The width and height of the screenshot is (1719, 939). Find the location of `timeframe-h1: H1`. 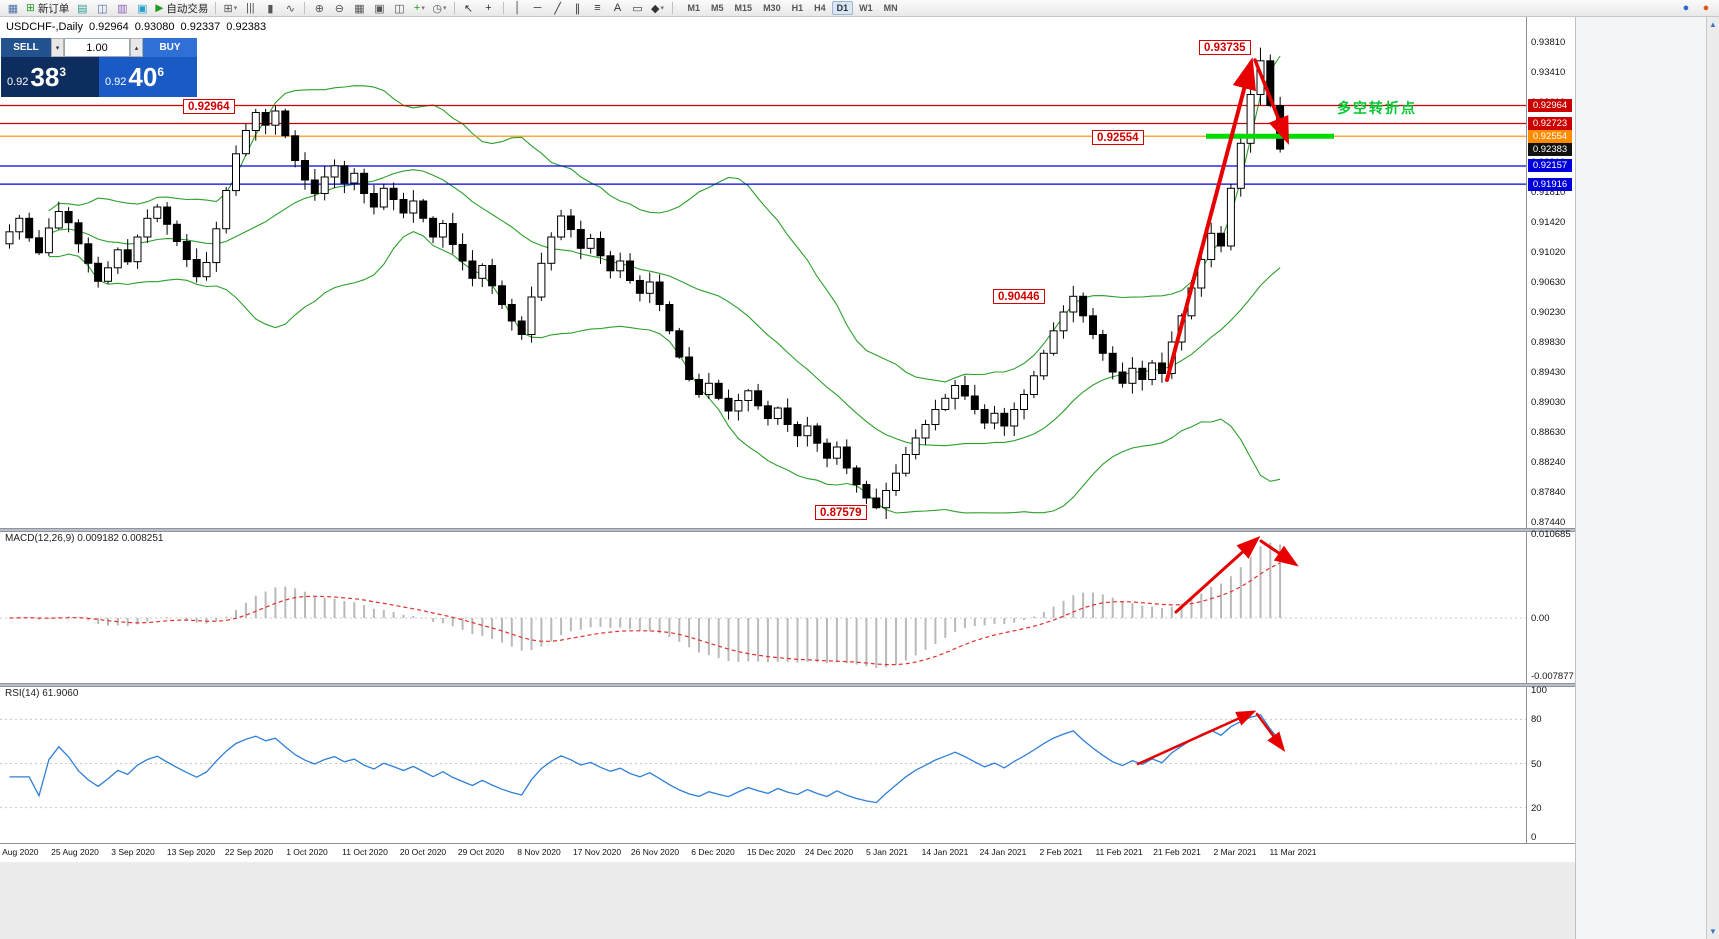

timeframe-h1: H1 is located at coordinates (797, 8).